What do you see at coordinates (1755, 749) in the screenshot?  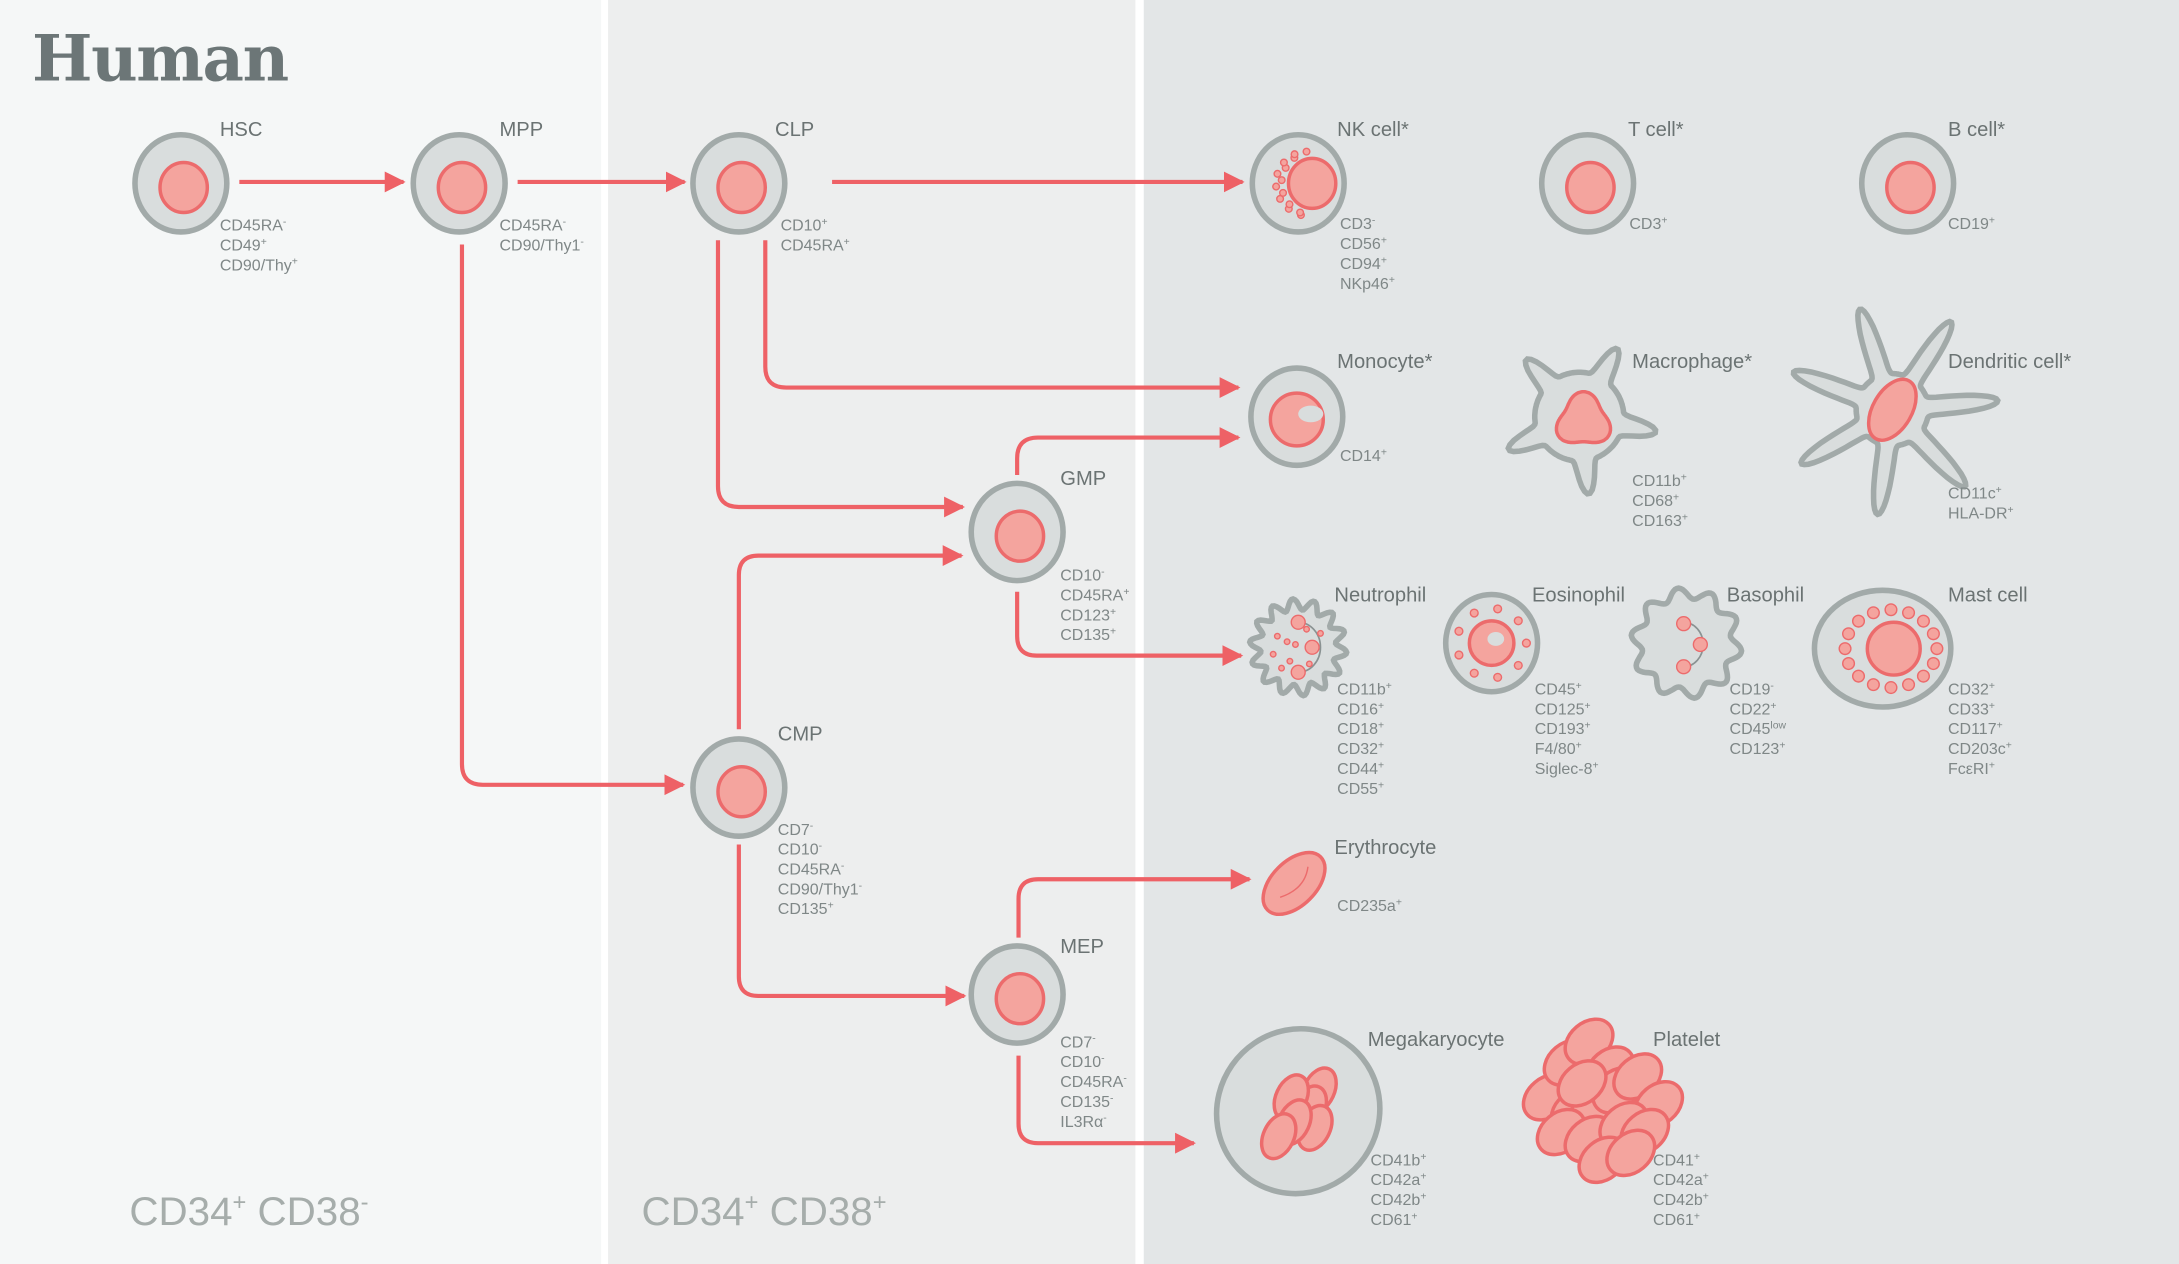 I see `marker-name: CD123` at bounding box center [1755, 749].